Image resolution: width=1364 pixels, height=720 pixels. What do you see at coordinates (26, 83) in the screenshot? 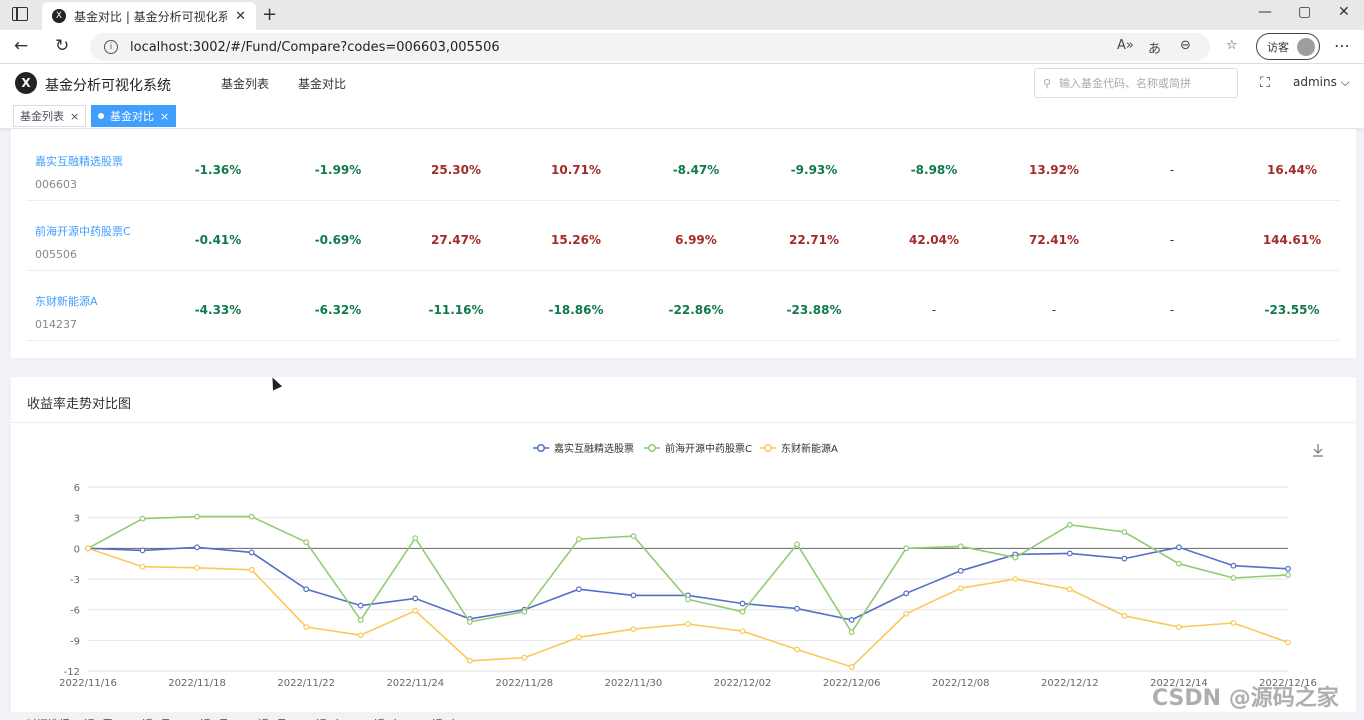
I see `logo-icon: X` at bounding box center [26, 83].